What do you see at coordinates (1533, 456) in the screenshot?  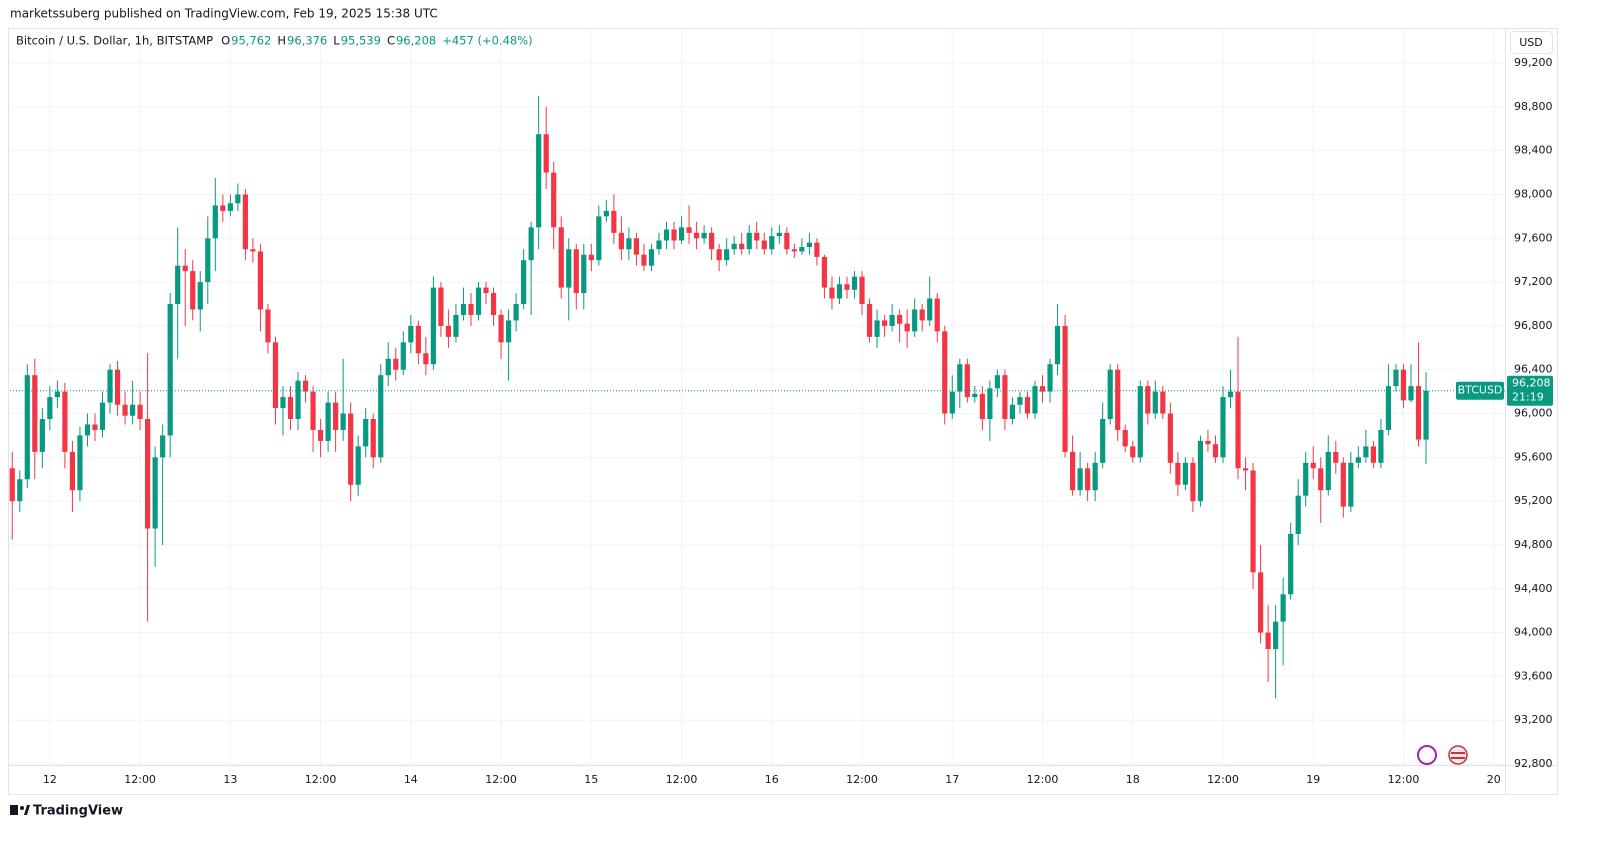 I see `y-tick-label: 95,600` at bounding box center [1533, 456].